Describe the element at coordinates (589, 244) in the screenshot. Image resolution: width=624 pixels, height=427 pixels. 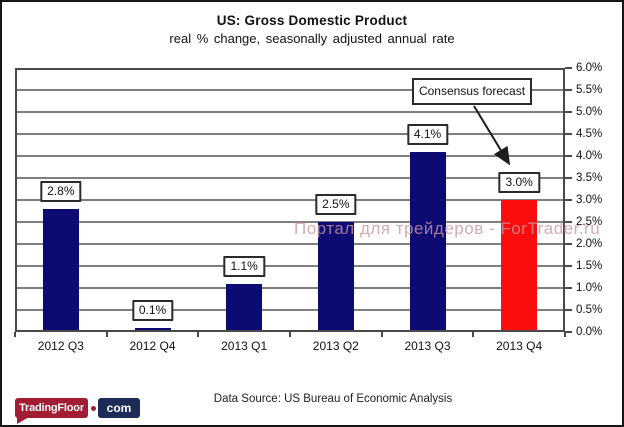
I see `y-axis-label: 2.0%` at that location.